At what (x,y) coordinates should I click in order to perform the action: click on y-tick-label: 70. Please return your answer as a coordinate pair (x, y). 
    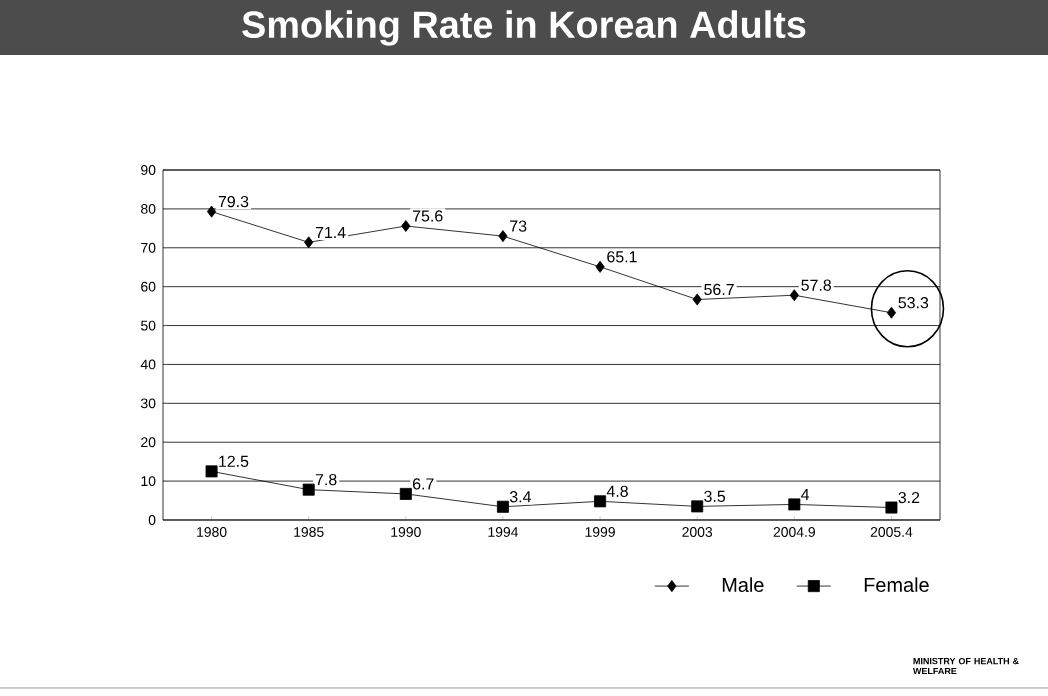
    Looking at the image, I should click on (148, 247).